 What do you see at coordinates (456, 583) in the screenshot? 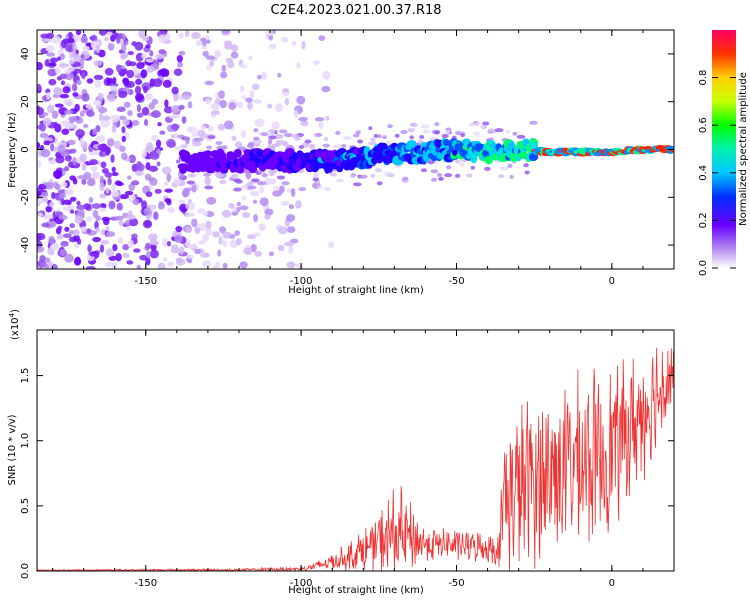
I see `snr-xtick-label: -50` at bounding box center [456, 583].